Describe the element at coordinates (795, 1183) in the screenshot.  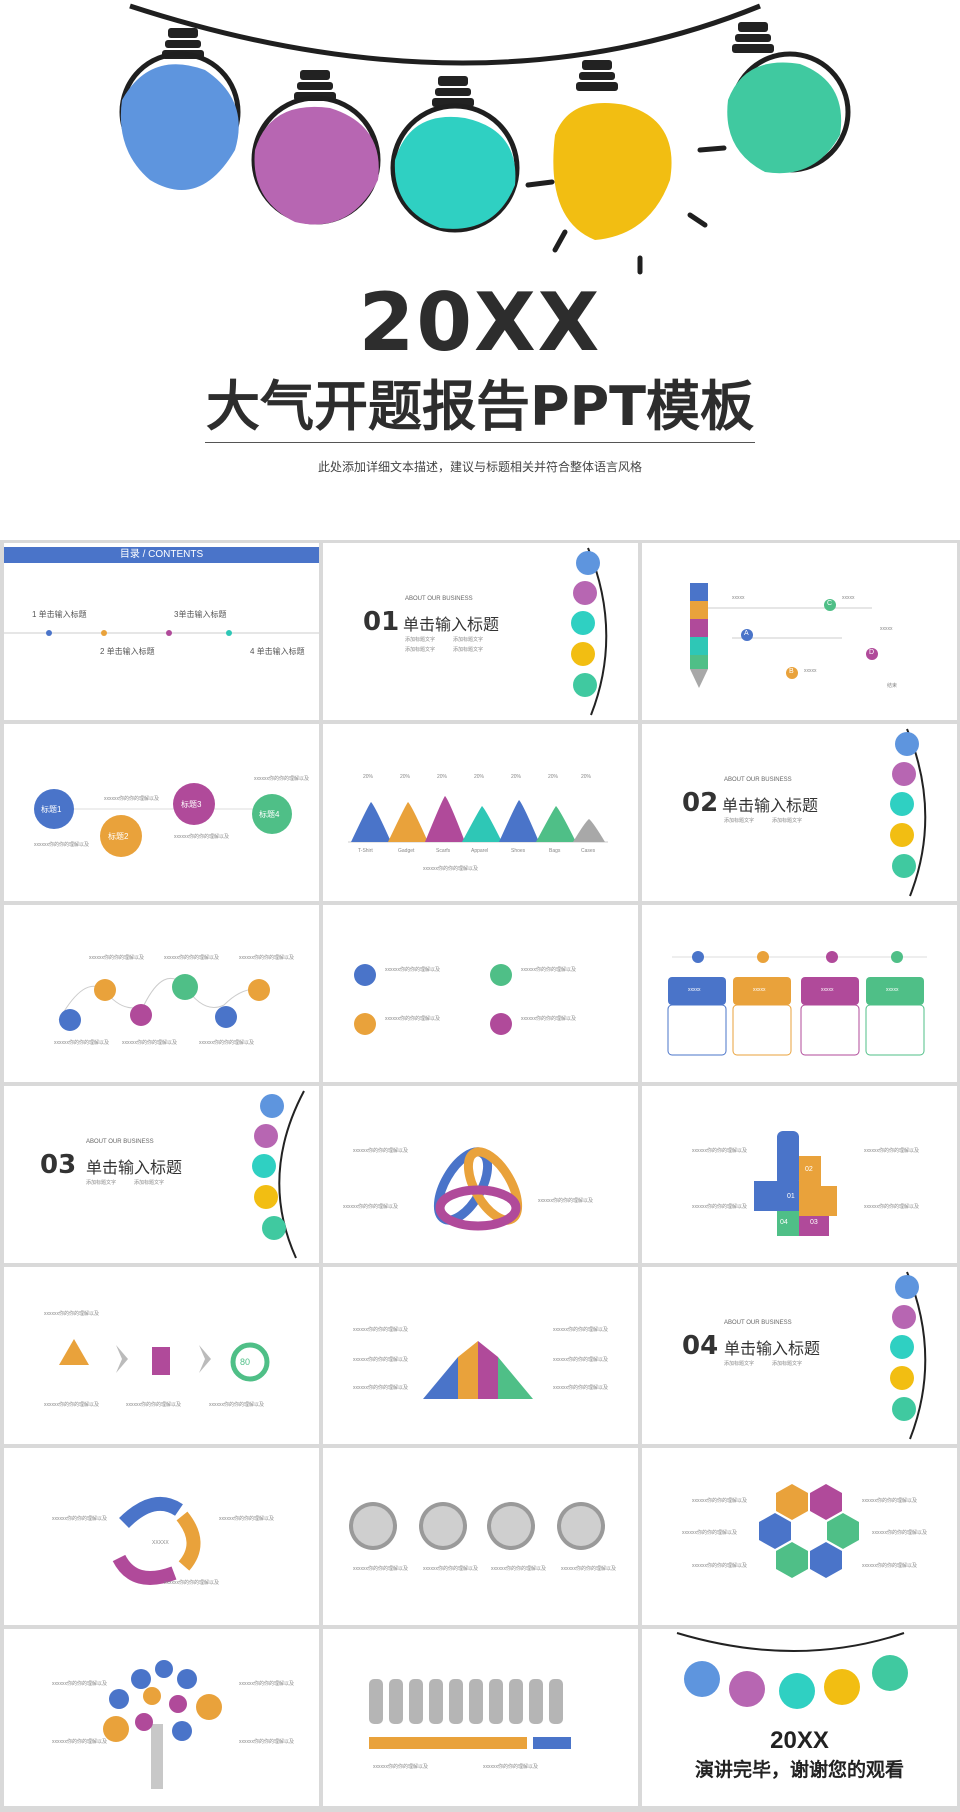
I see `hand-puzzle-diagram` at that location.